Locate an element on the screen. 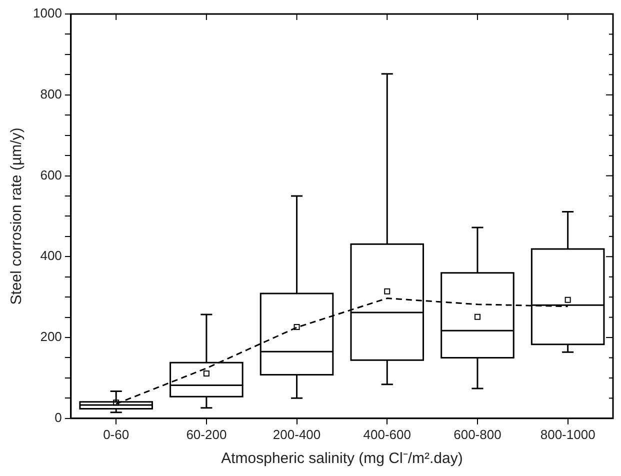 Image resolution: width=621 pixels, height=476 pixels. y-axis-title: Steel corrosion rate (µm/y) is located at coordinates (17, 216).